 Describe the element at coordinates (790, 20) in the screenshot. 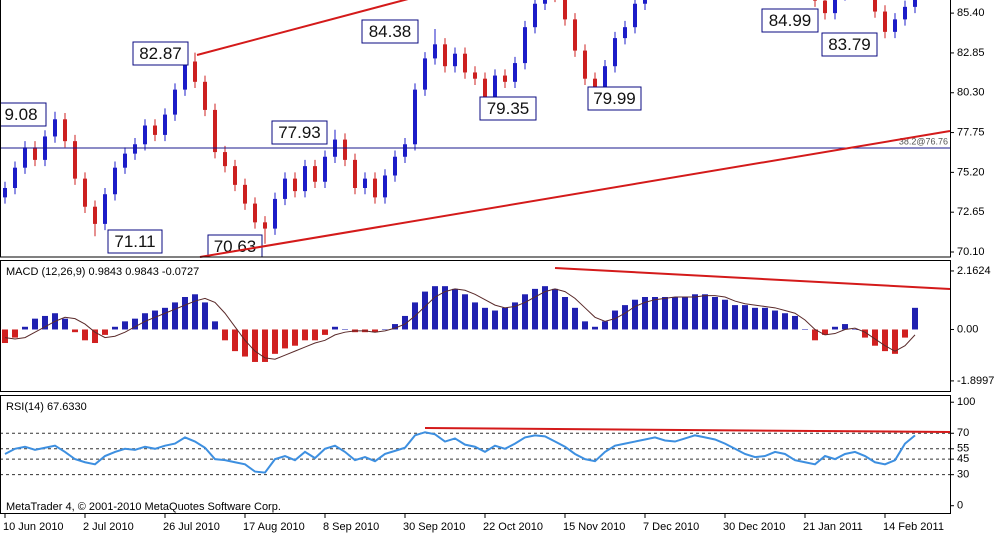

I see `price-label: 84.99` at that location.